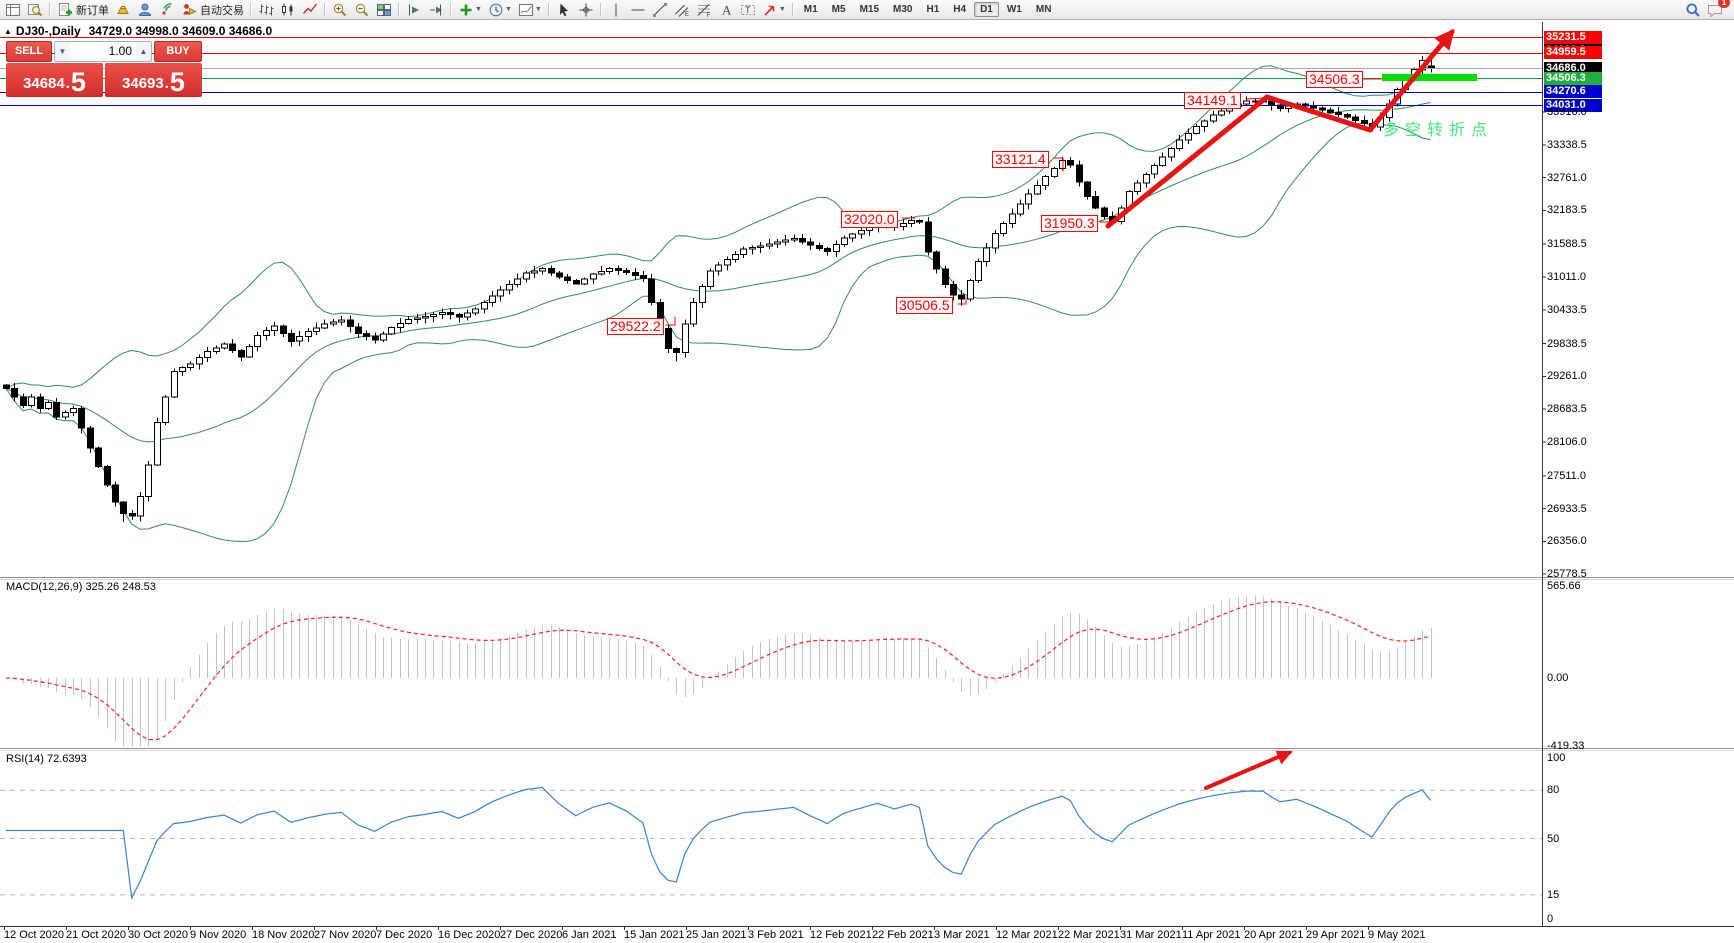 This screenshot has width=1734, height=943. I want to click on price-axis-label: 32761.0, so click(1567, 177).